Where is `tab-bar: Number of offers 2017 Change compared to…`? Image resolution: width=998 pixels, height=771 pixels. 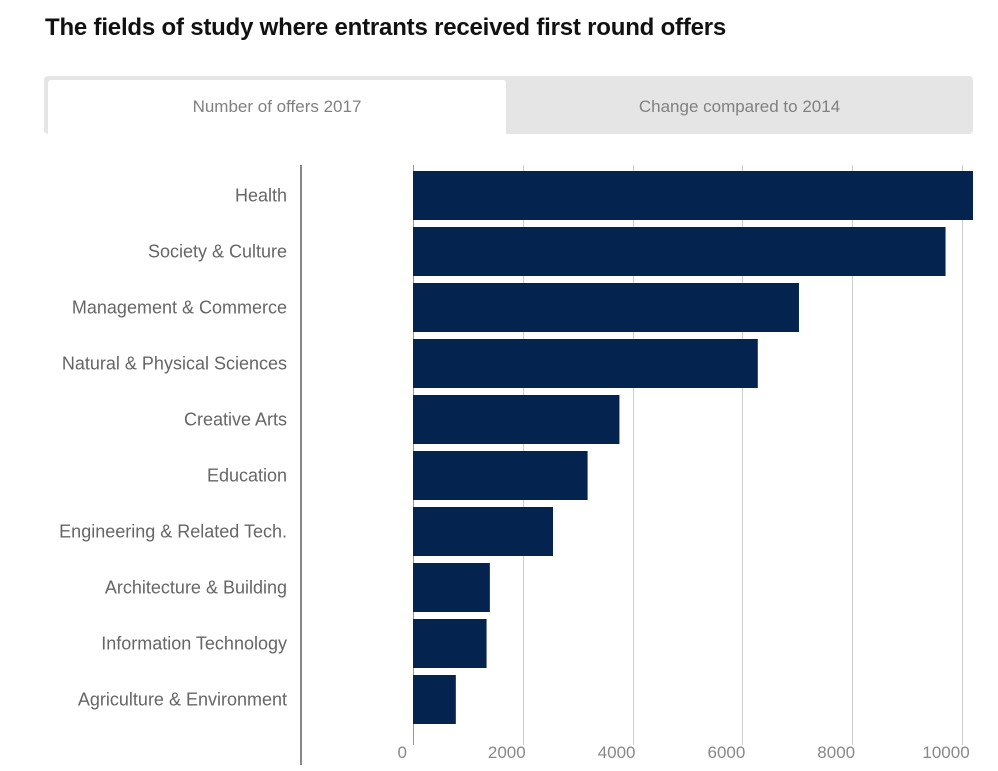 tab-bar: Number of offers 2017 Change compared to… is located at coordinates (508, 105).